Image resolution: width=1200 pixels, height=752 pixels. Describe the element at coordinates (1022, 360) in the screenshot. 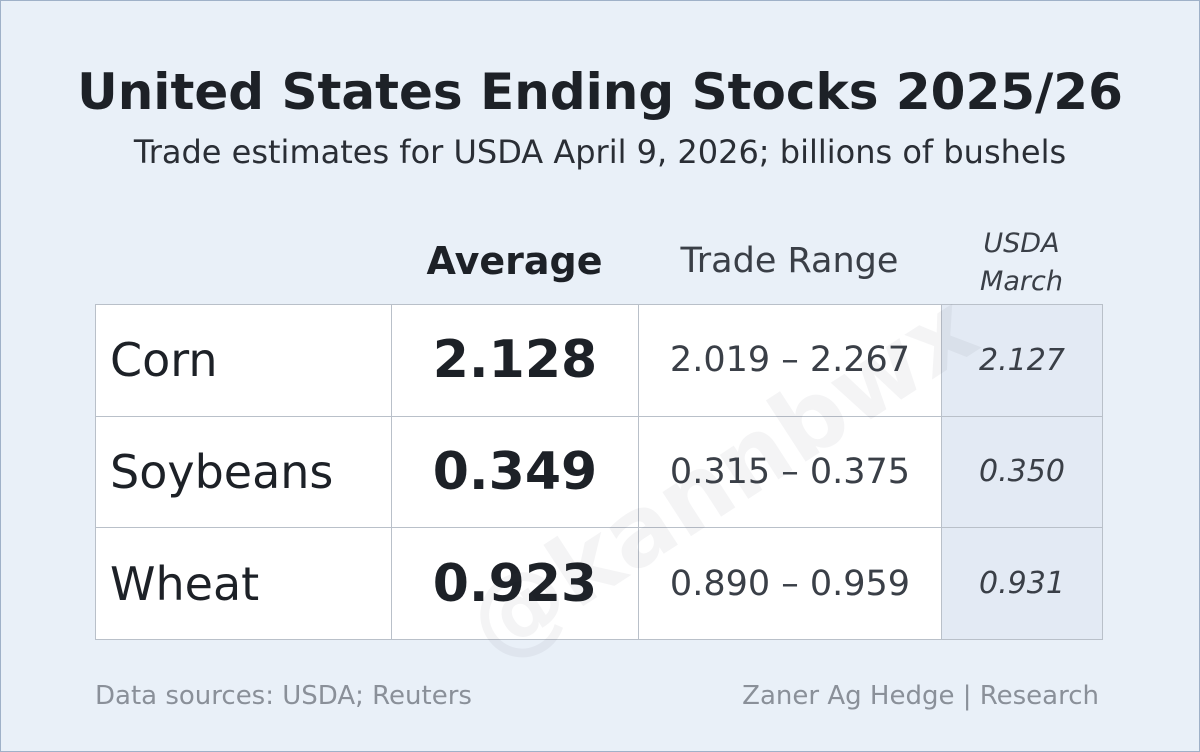

I see `usda-march: 2.127` at that location.